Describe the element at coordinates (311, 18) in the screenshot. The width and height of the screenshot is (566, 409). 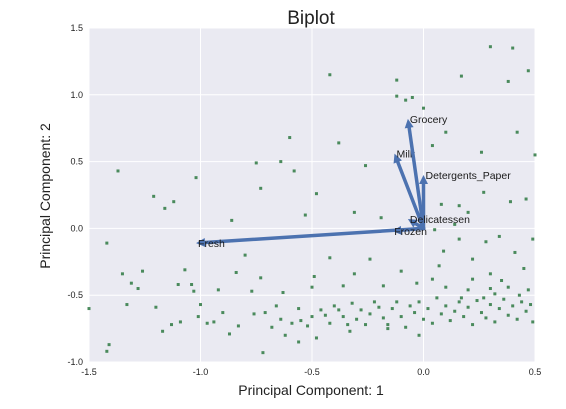
I see `chart-title: Biplot` at that location.